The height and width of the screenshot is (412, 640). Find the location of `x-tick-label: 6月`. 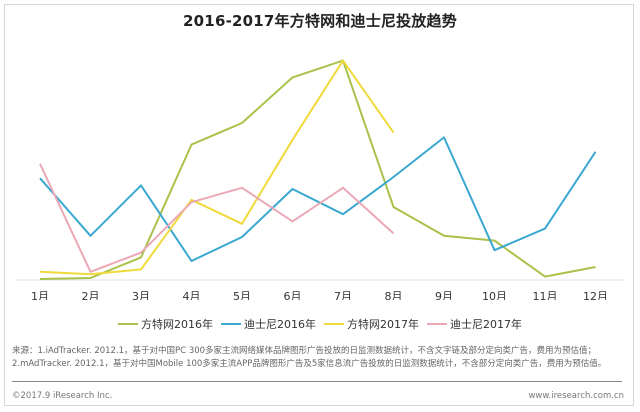

x-tick-label: 6月 is located at coordinates (293, 295).